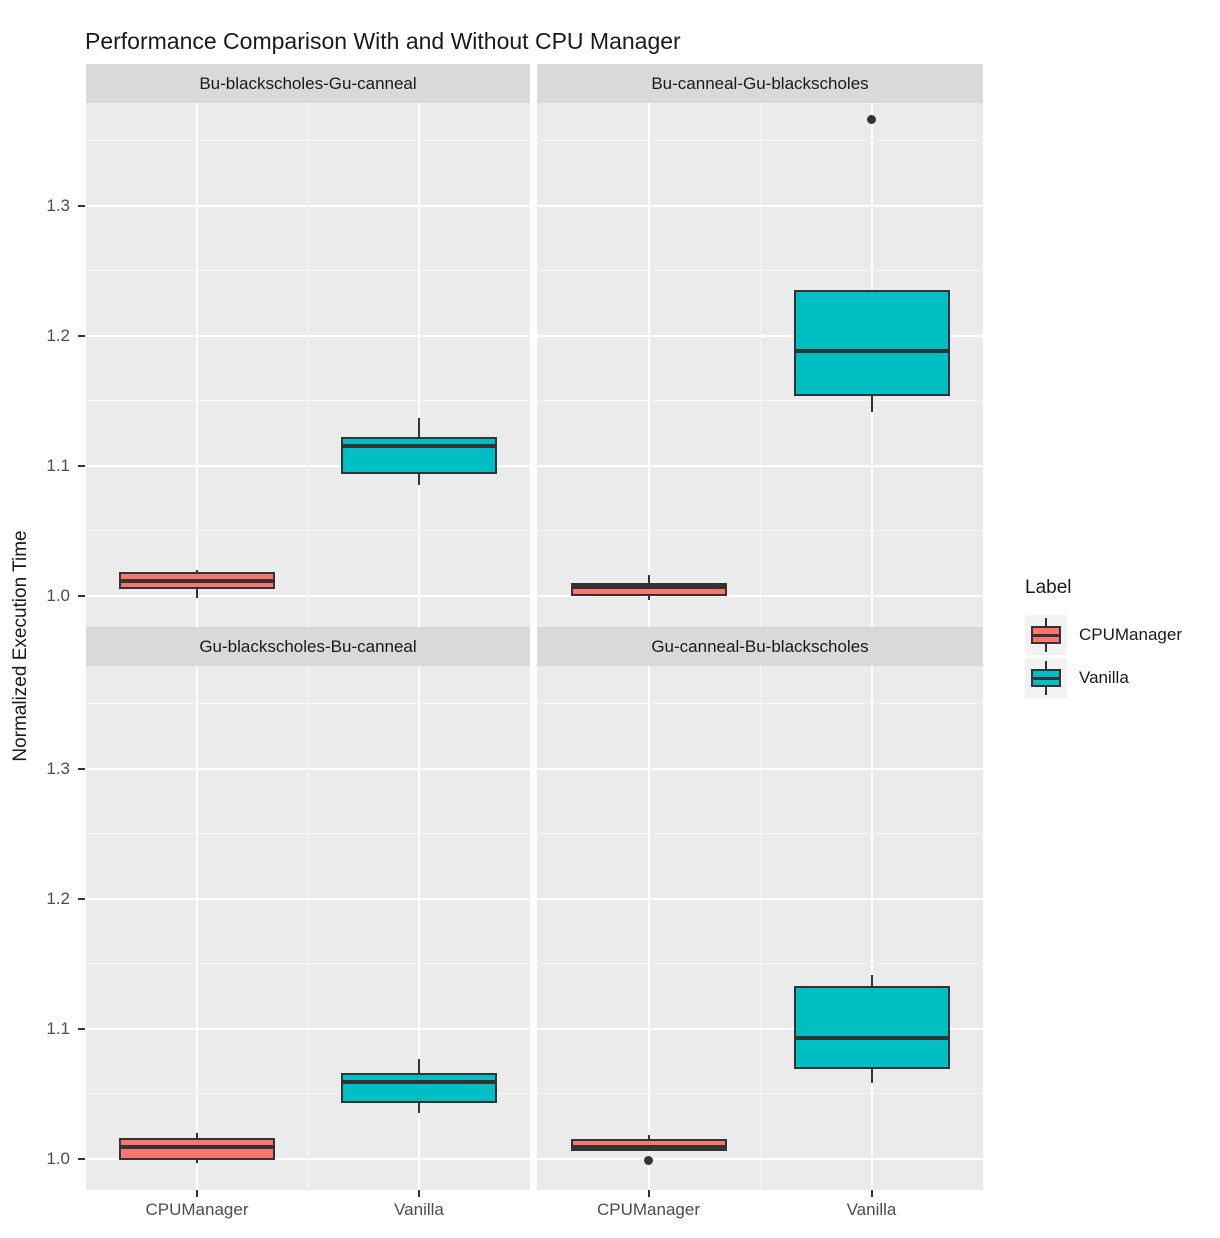 The height and width of the screenshot is (1238, 1220). I want to click on facet-strip: Gu-canneal-Bu-blackscholes, so click(760, 646).